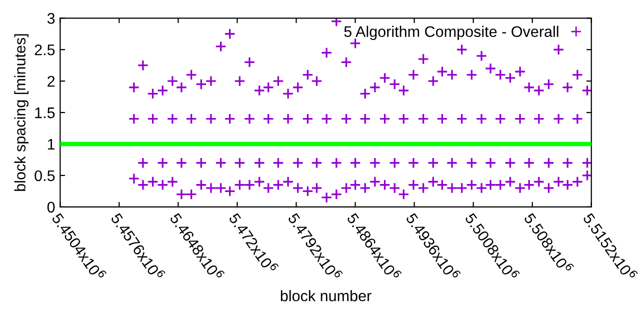 The width and height of the screenshot is (640, 330). What do you see at coordinates (44, 50) in the screenshot?
I see `y-tick-label: 2.5` at bounding box center [44, 50].